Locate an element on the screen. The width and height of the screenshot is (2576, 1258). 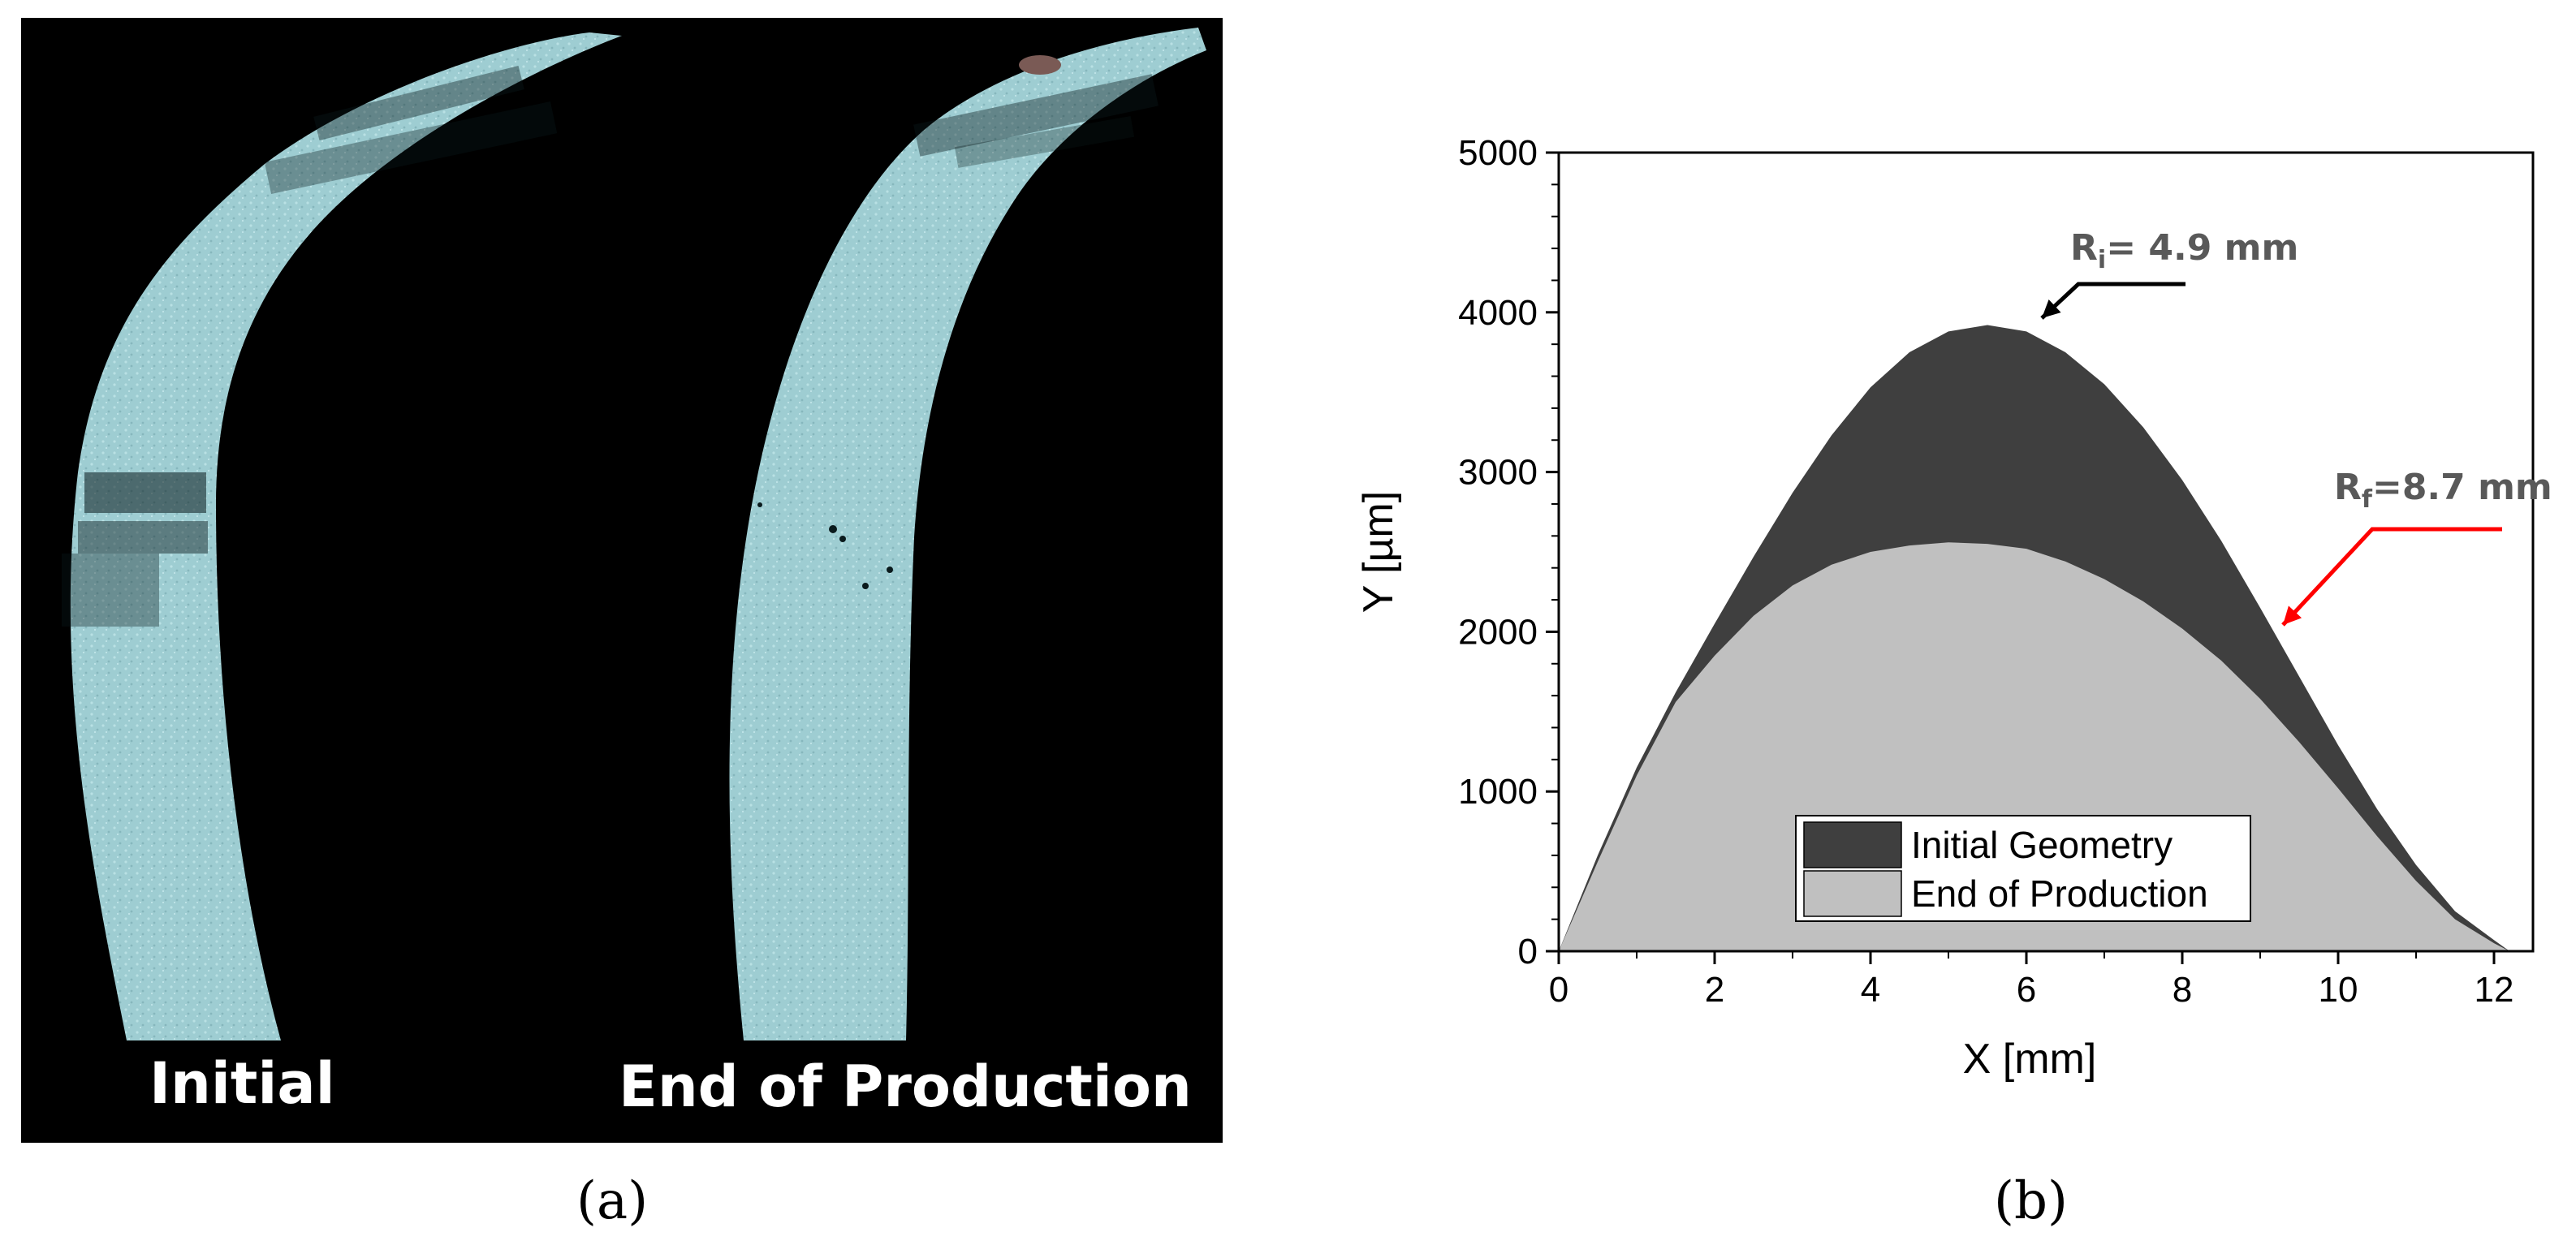
y-tick-label-4: 4000 is located at coordinates (1498, 313).